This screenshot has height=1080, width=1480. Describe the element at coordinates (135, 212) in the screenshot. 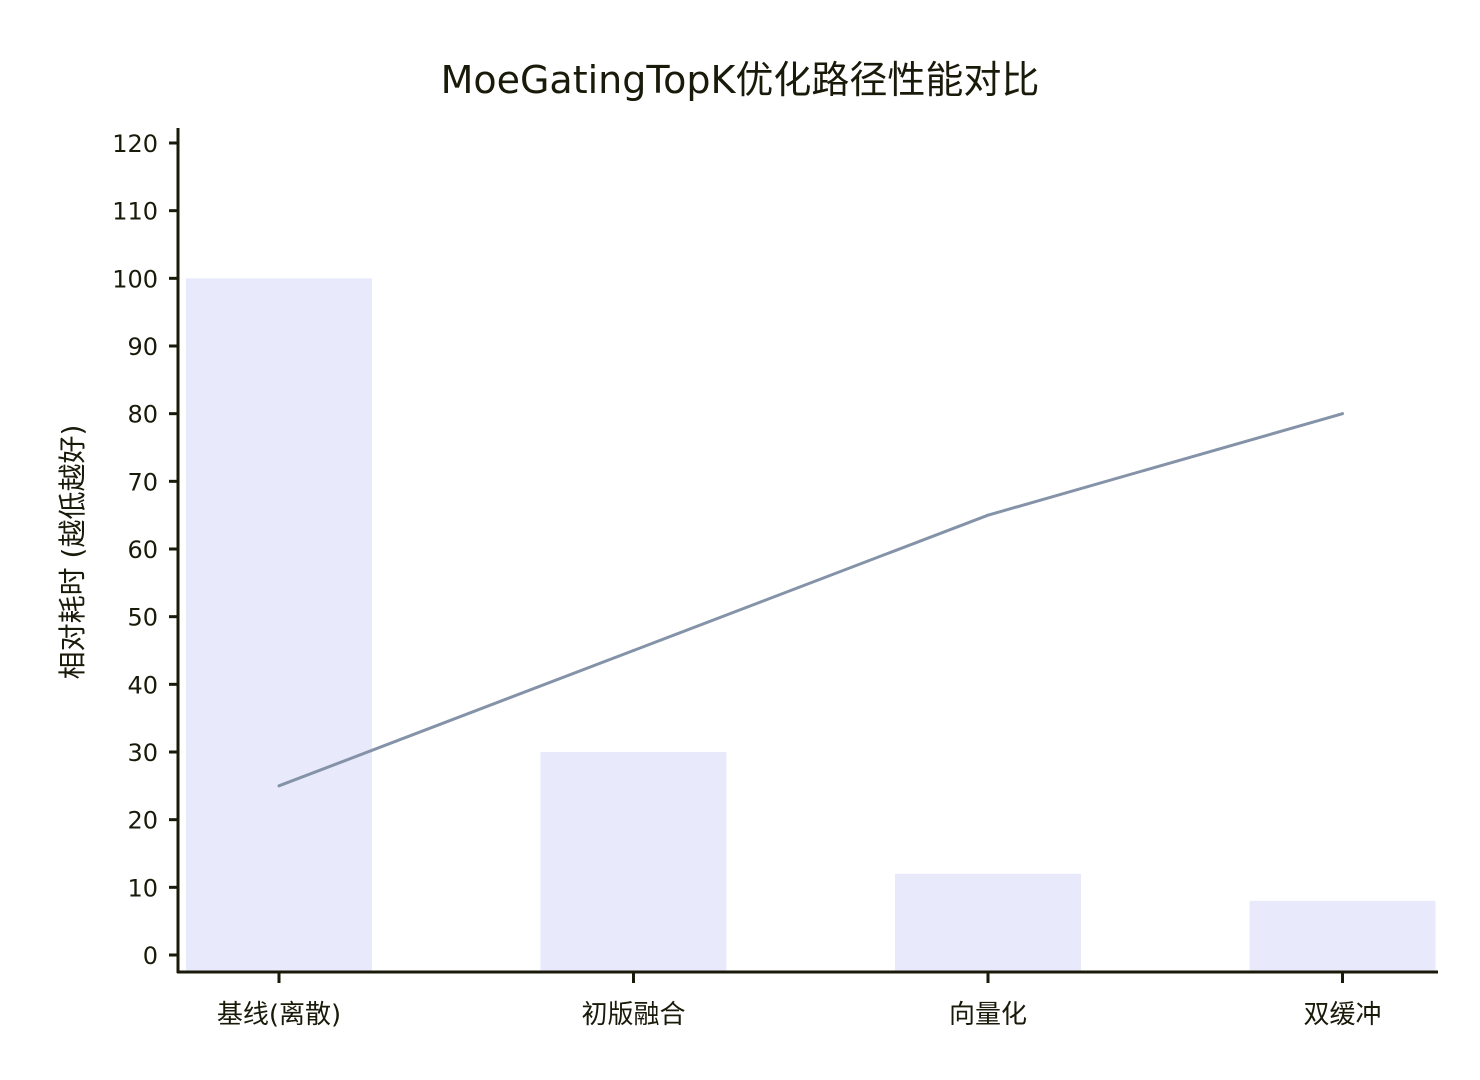

I see `y-tick-label-110: 110` at that location.